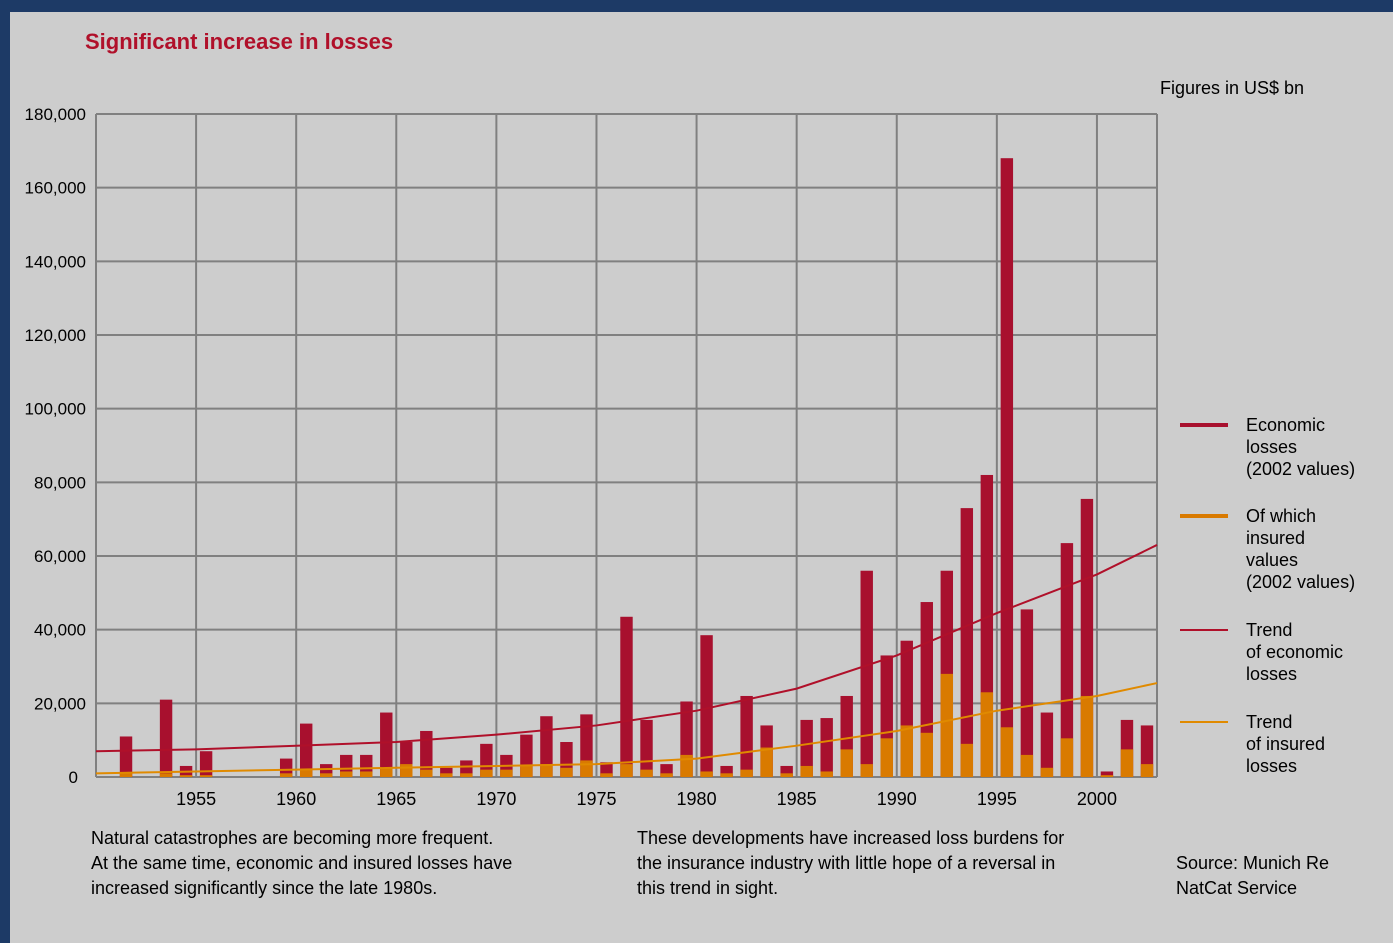 Image resolution: width=1393 pixels, height=943 pixels. What do you see at coordinates (55, 335) in the screenshot?
I see `y-tick-label: 120,000` at bounding box center [55, 335].